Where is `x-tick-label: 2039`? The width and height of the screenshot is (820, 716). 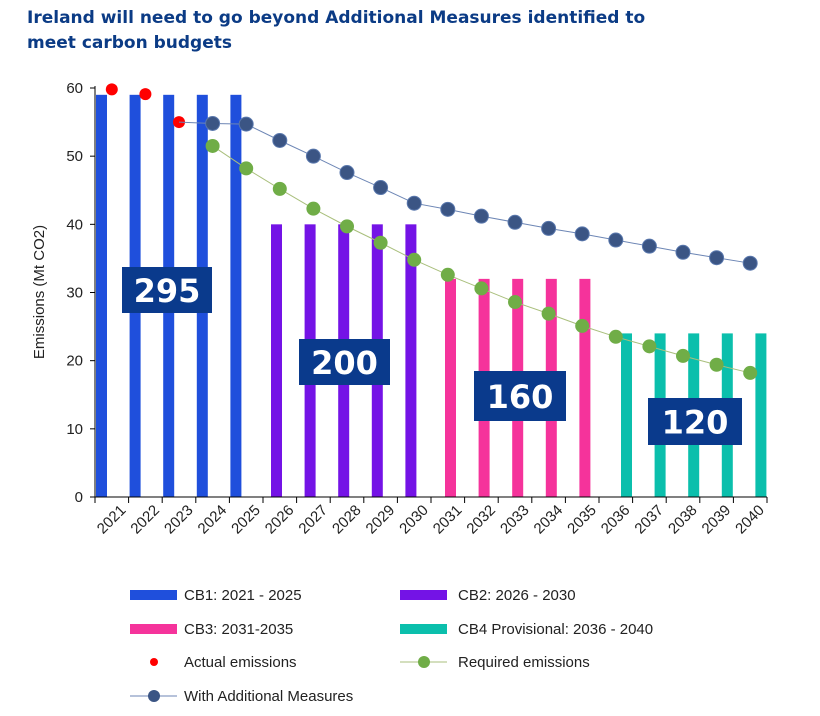
x-tick-label: 2039 is located at coordinates (717, 520).